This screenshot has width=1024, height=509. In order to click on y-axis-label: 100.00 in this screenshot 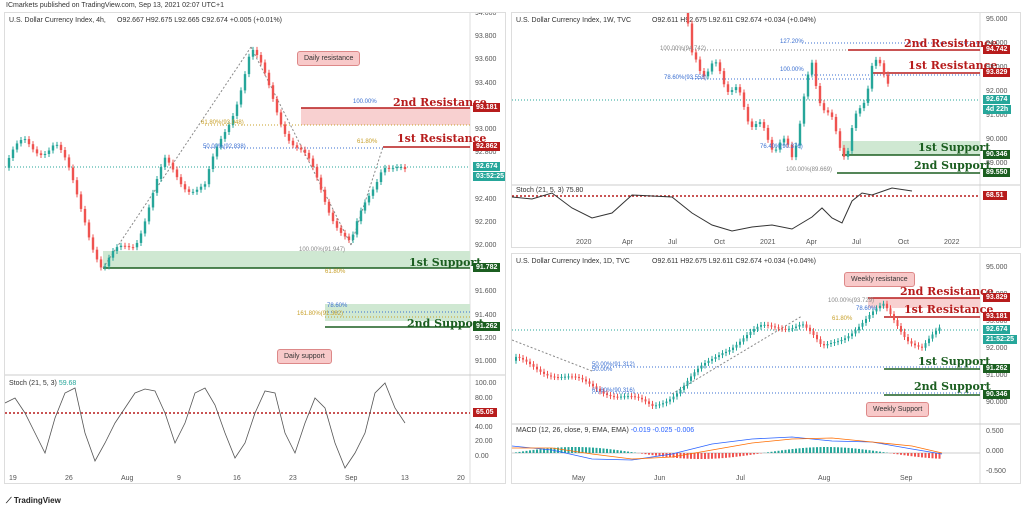, I will do `click(486, 383)`.